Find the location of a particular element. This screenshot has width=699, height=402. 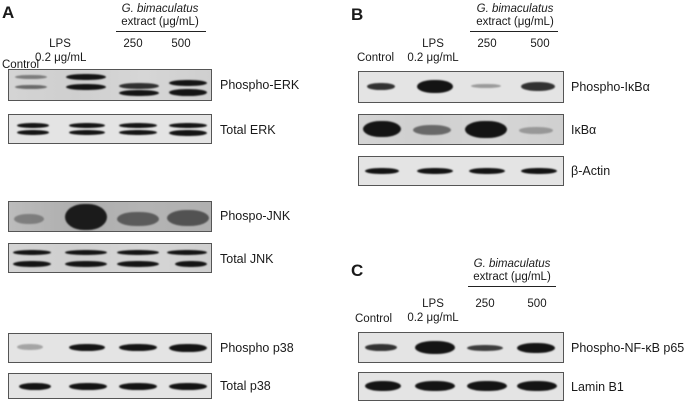

panel-c-extract-label: extract (μg/mL) is located at coordinates (512, 277).